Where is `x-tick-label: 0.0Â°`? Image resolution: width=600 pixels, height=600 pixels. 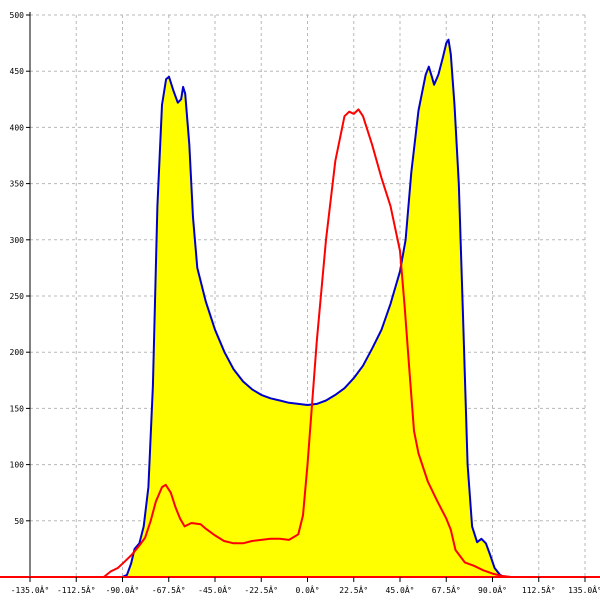 x-tick-label: 0.0Â° is located at coordinates (307, 589).